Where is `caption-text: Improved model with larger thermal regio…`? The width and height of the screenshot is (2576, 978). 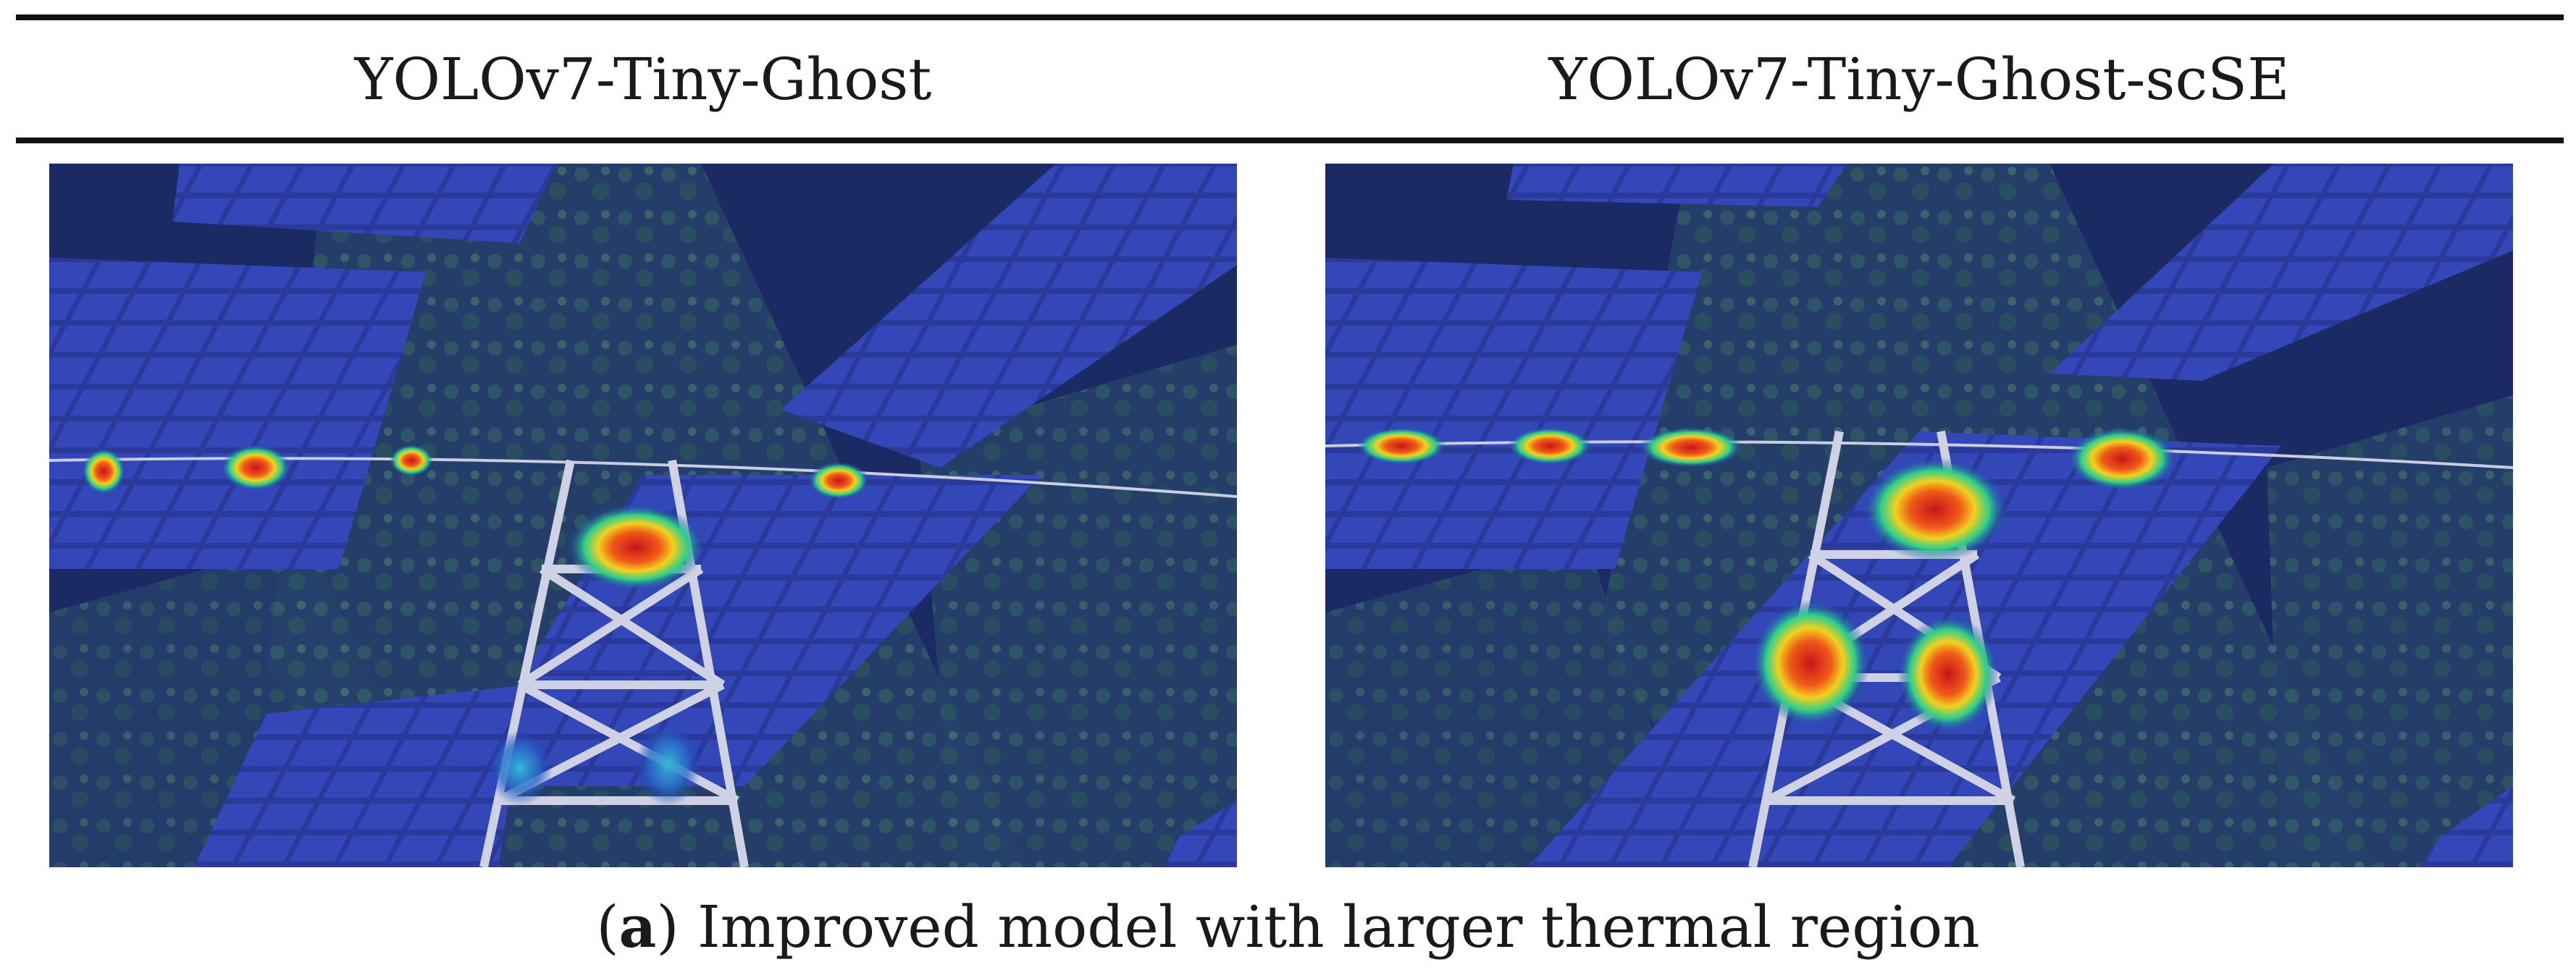 caption-text: Improved model with larger thermal regio… is located at coordinates (1329, 927).